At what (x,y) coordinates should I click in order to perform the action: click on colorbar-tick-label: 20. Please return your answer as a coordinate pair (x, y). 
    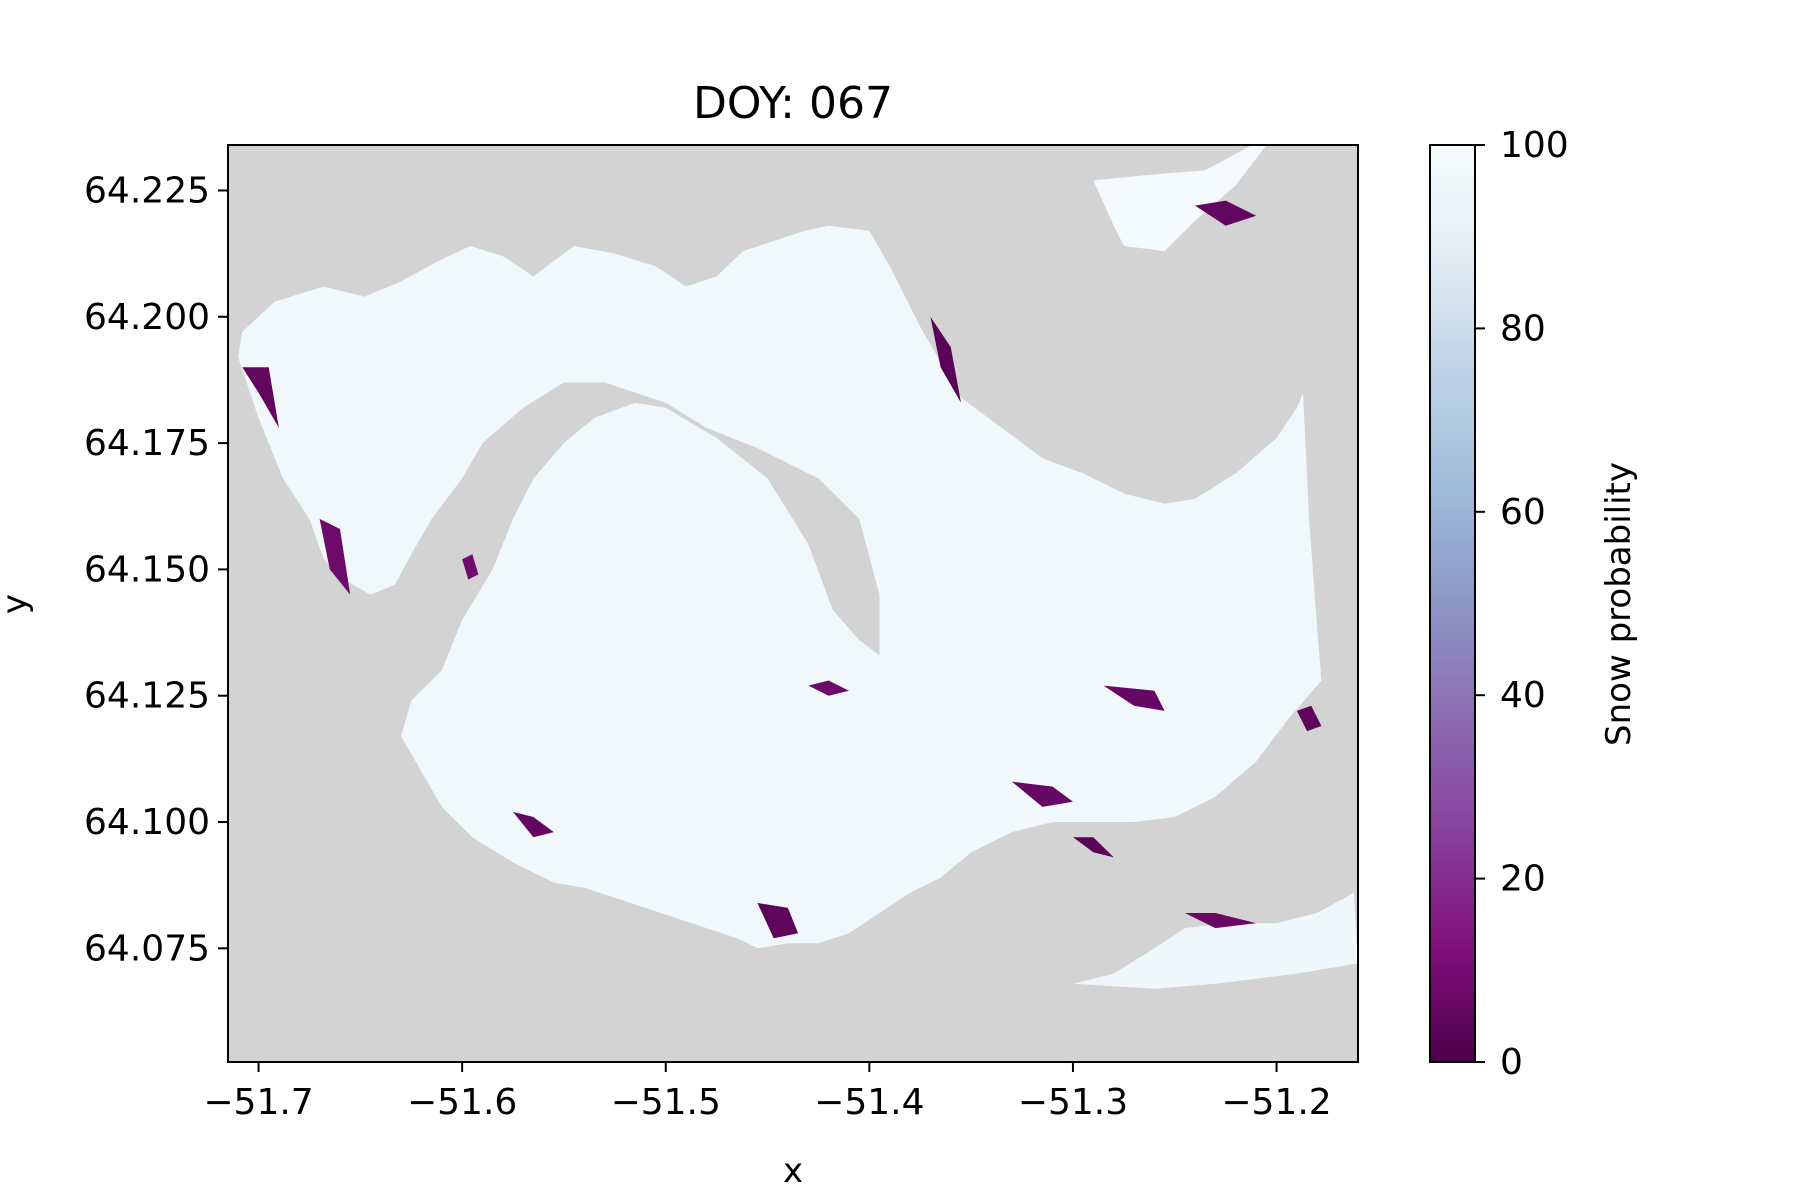
    Looking at the image, I should click on (1523, 879).